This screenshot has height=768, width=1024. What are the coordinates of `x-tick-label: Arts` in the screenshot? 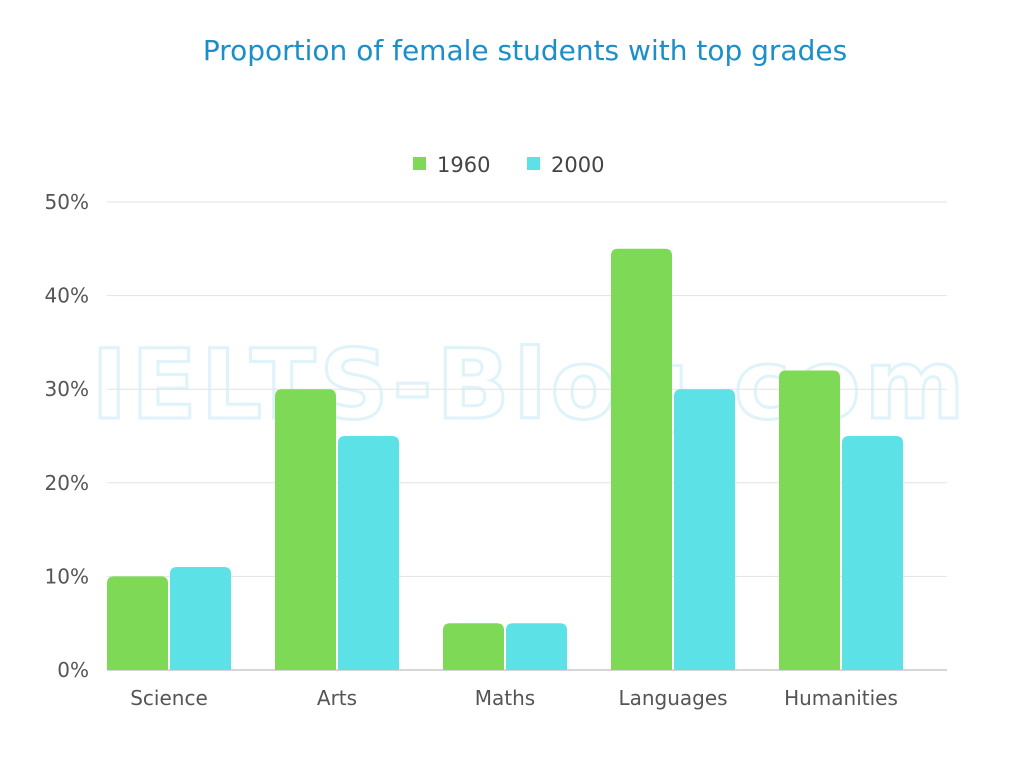 It's located at (337, 698).